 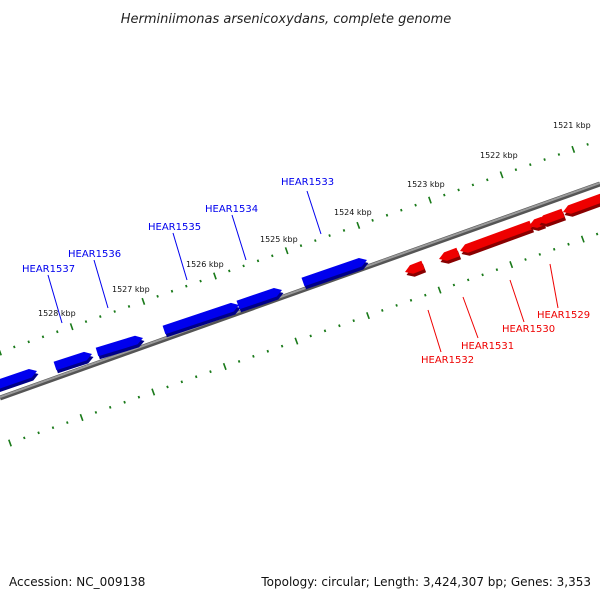 I want to click on gene-label-hear1533: HEAR1533, so click(x=307, y=182).